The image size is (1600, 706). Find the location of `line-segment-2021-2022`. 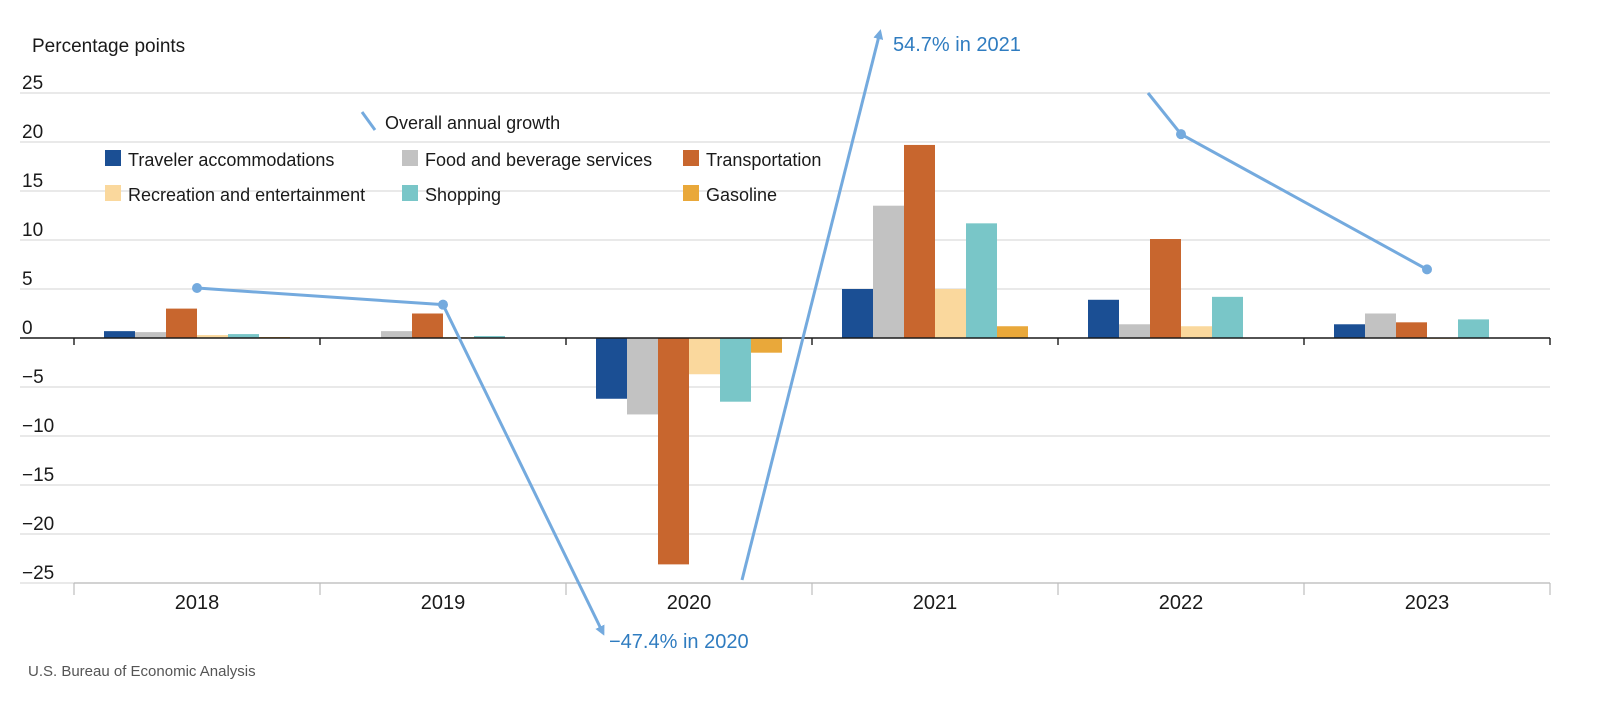

line-segment-2021-2022 is located at coordinates (1164, 114).